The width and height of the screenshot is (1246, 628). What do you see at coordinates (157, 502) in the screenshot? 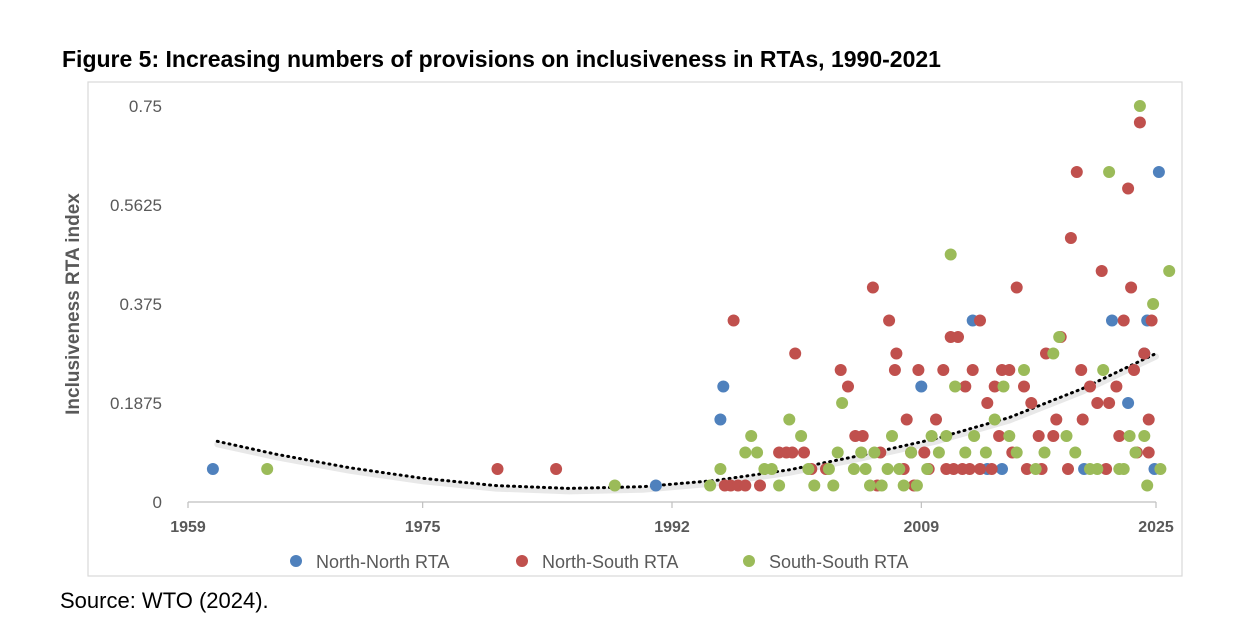
I see `y-tick-label: 0` at bounding box center [157, 502].